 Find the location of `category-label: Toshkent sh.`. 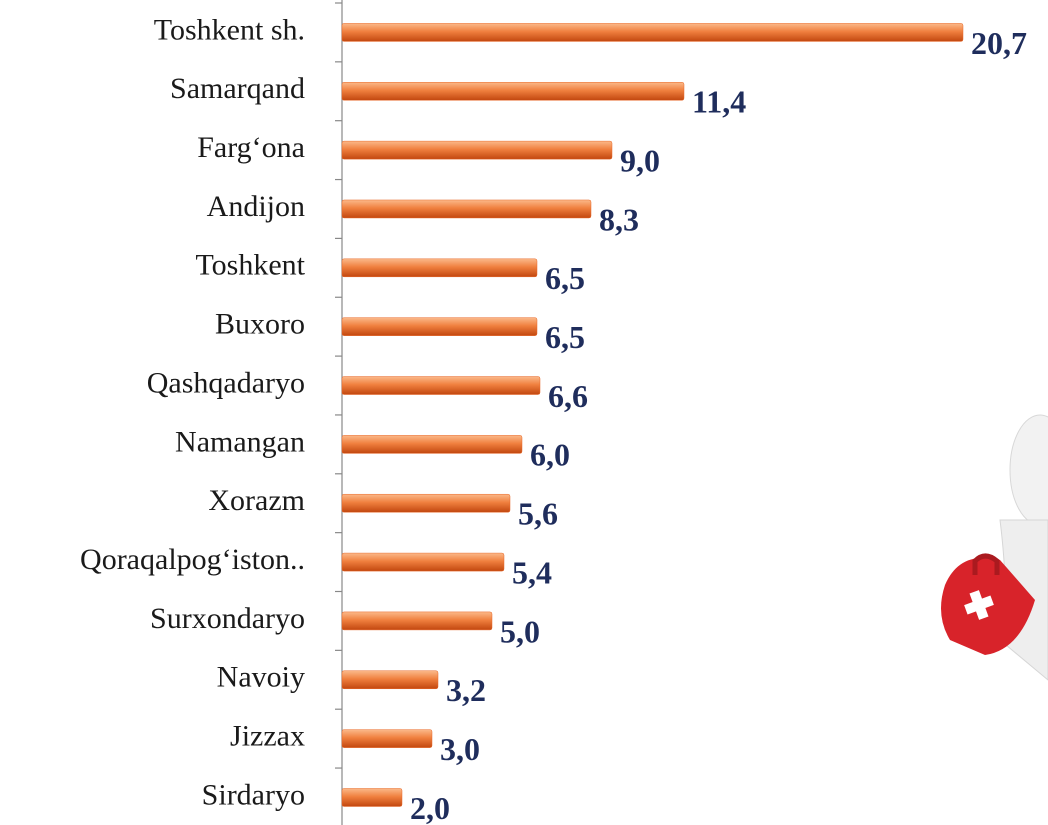

category-label: Toshkent sh. is located at coordinates (229, 29).